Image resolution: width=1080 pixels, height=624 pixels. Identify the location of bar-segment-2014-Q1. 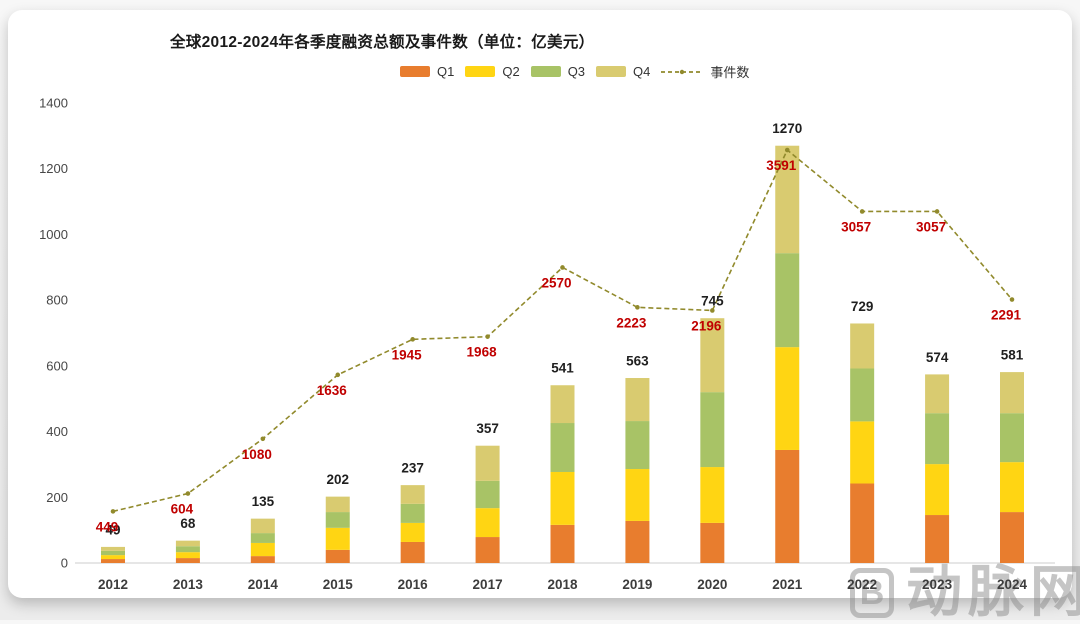
(262, 559).